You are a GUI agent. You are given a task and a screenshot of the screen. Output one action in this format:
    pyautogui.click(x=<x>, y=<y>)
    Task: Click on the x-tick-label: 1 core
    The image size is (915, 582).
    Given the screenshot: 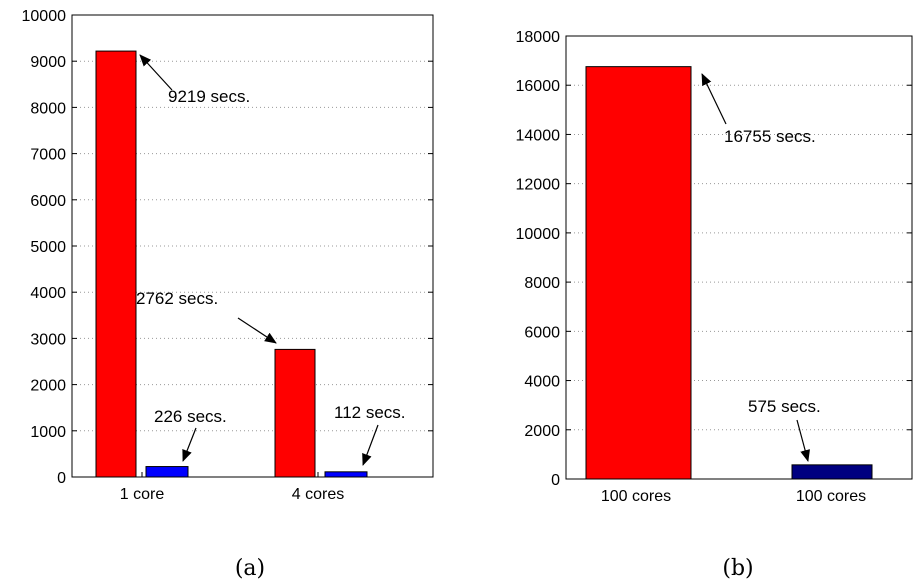 What is the action you would take?
    pyautogui.click(x=142, y=494)
    